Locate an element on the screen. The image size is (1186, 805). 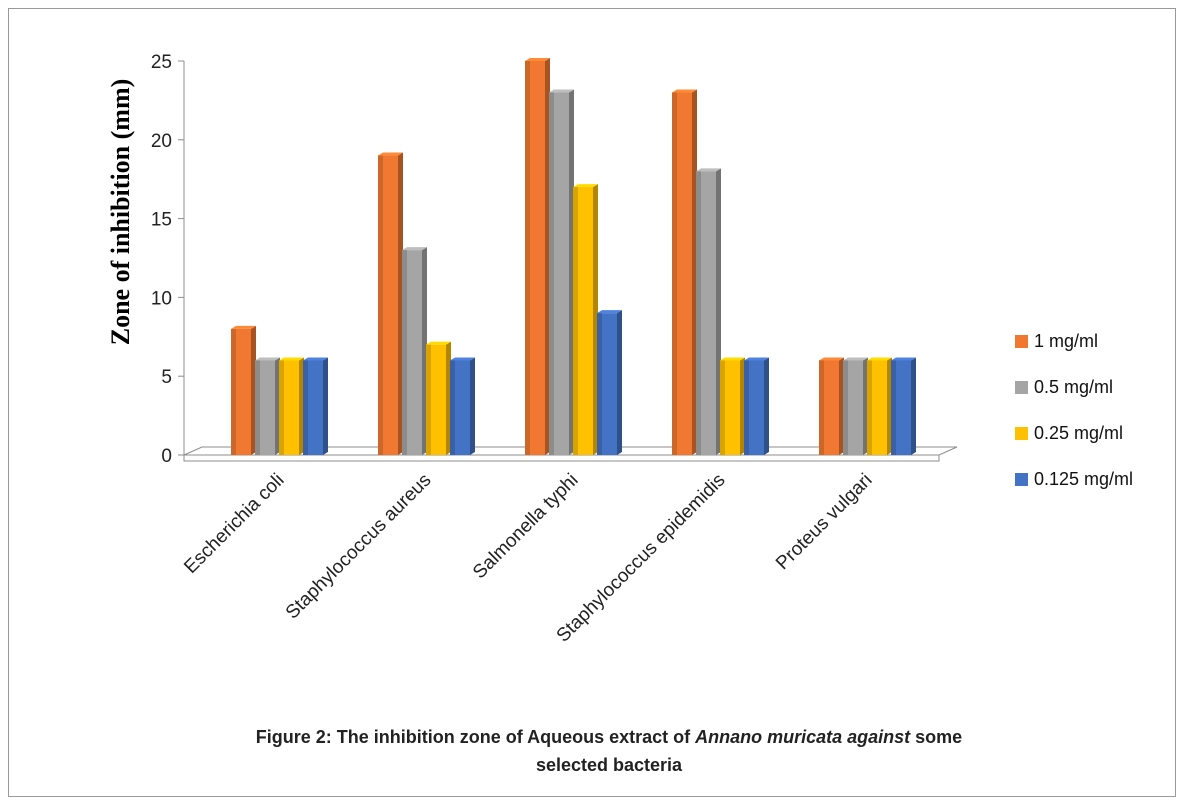
floor-front is located at coordinates (561, 458).